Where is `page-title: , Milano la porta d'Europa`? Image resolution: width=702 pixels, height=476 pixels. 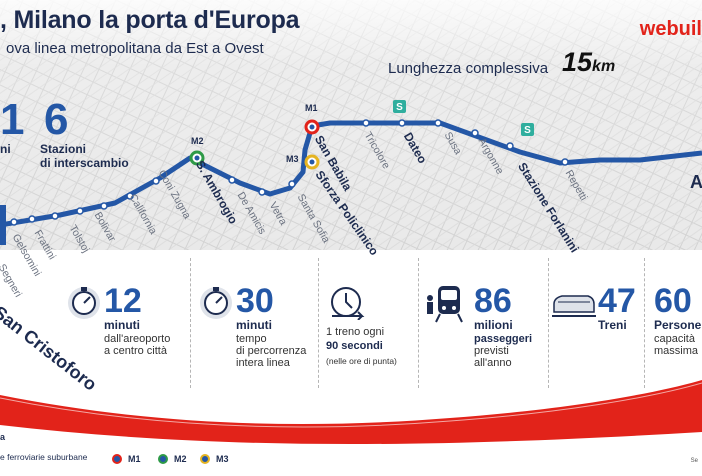 page-title: , Milano la porta d'Europa is located at coordinates (150, 20).